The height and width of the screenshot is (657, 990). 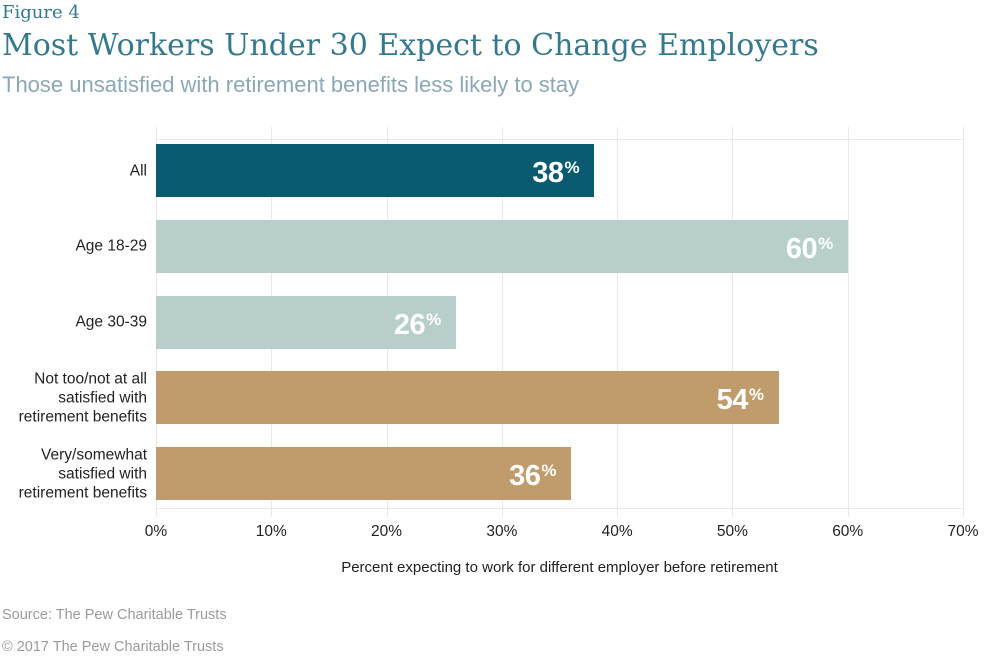 I want to click on x-tick-label: 0%, so click(x=156, y=531).